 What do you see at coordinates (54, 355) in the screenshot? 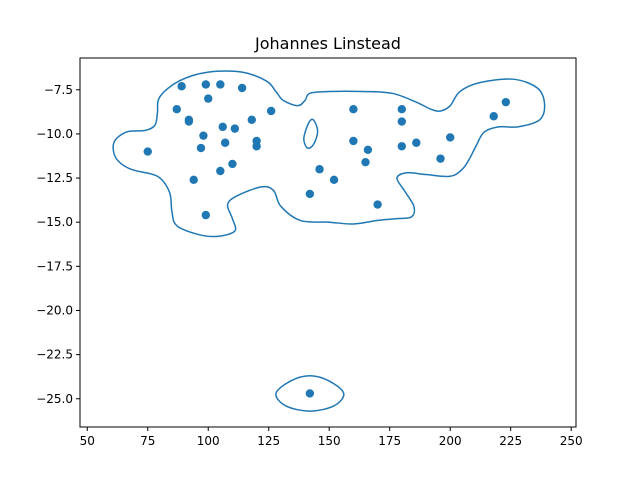
I see `y-tick-label: −22.5` at bounding box center [54, 355].